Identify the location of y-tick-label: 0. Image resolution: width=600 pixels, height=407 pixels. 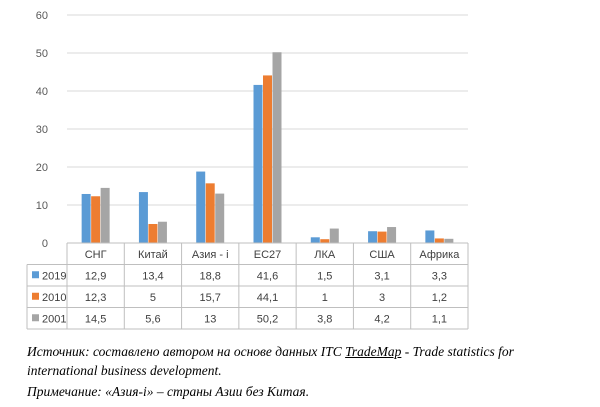
(45, 244).